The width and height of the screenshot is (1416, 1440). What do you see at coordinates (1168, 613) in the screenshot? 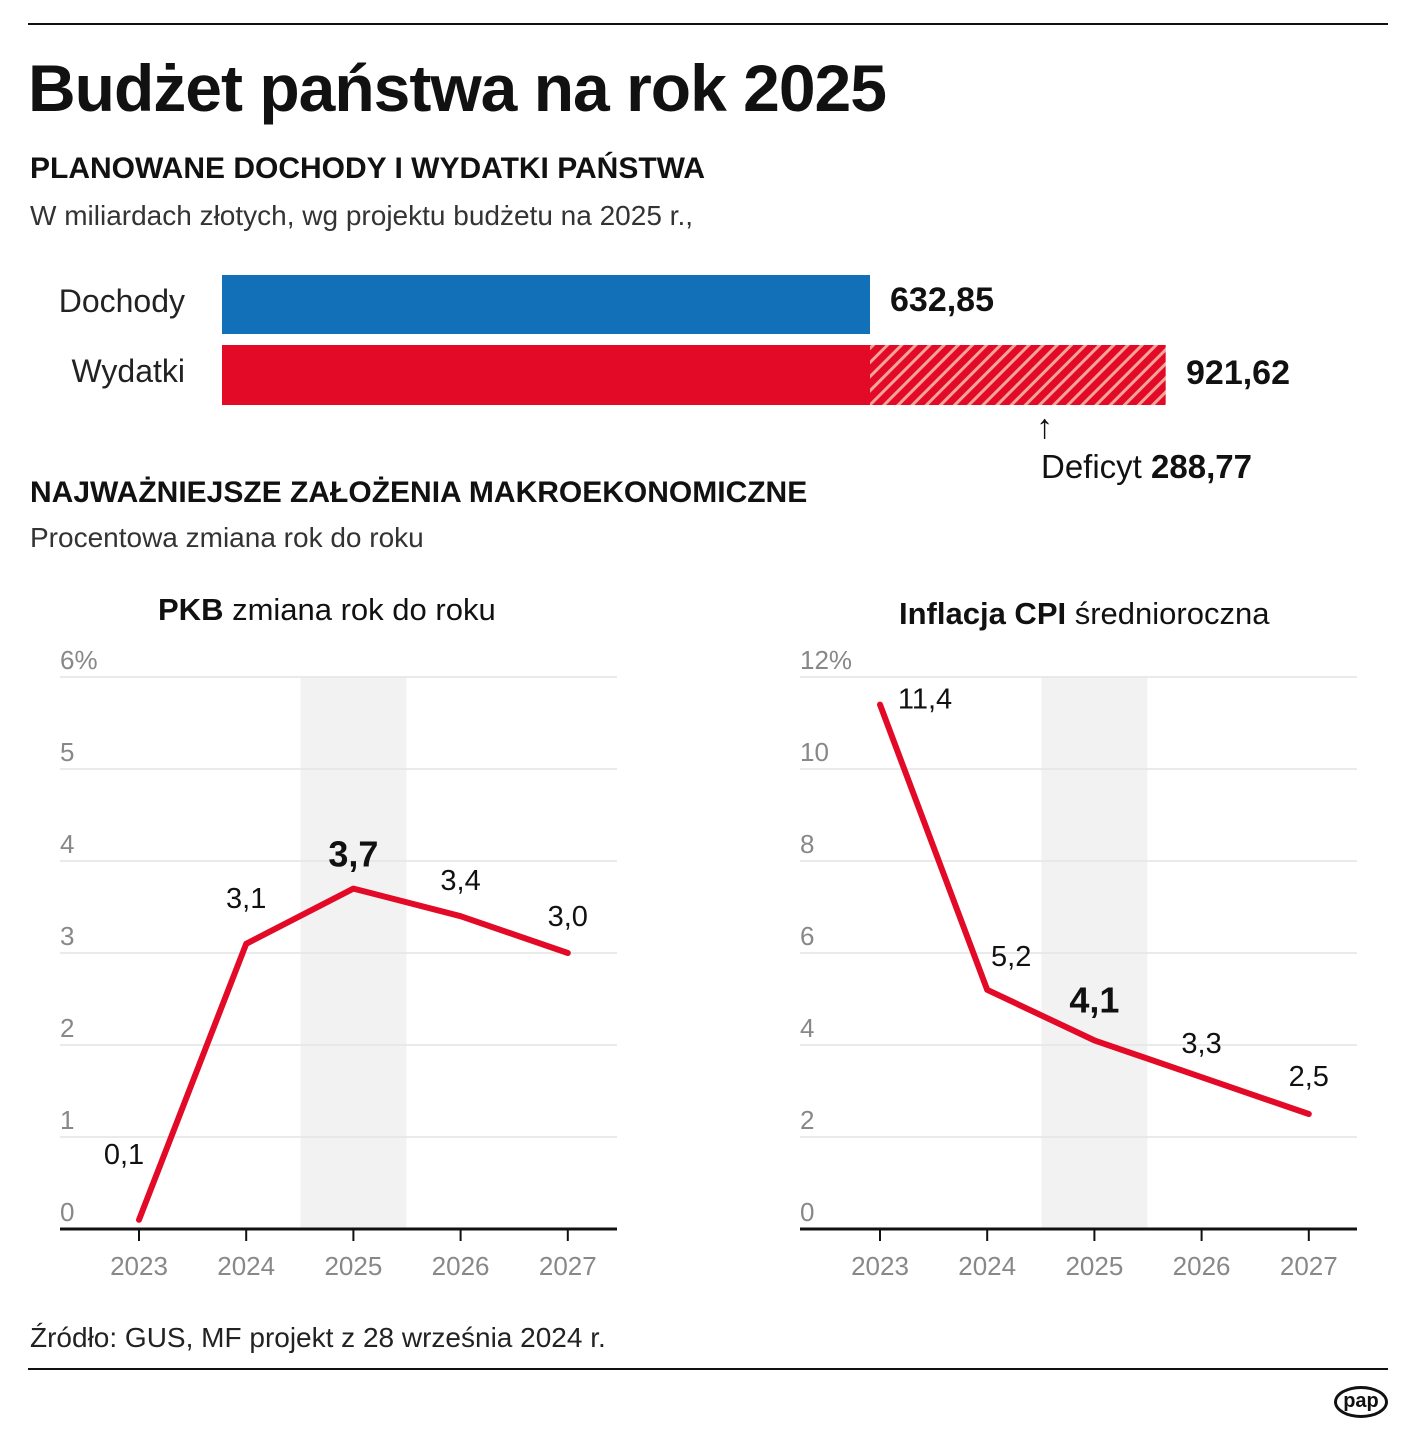
I see `chart-cpi-title-rest: średnioroczna` at bounding box center [1168, 613].